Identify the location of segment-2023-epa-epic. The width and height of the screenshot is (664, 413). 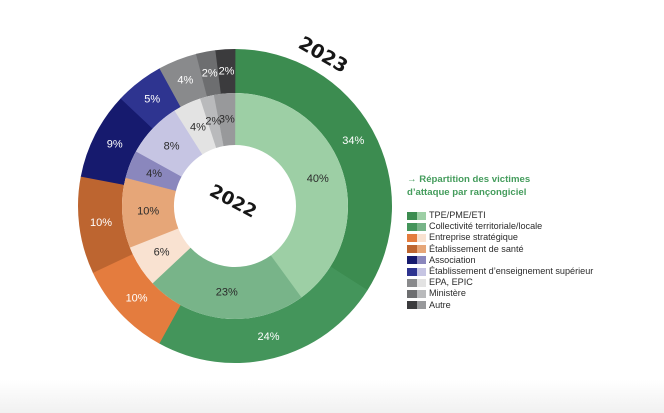
(183, 80).